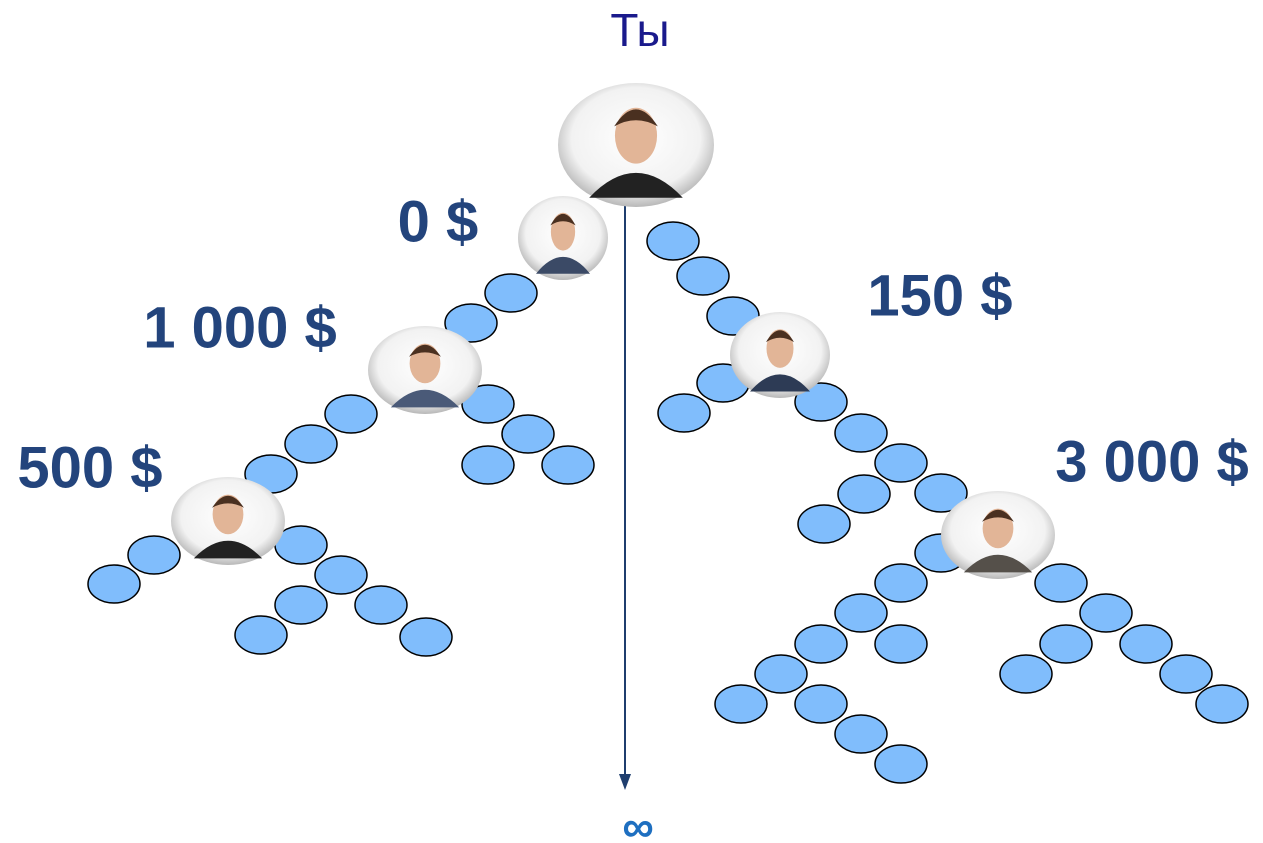  What do you see at coordinates (89, 467) in the screenshot?
I see `node-label: 500 $` at bounding box center [89, 467].